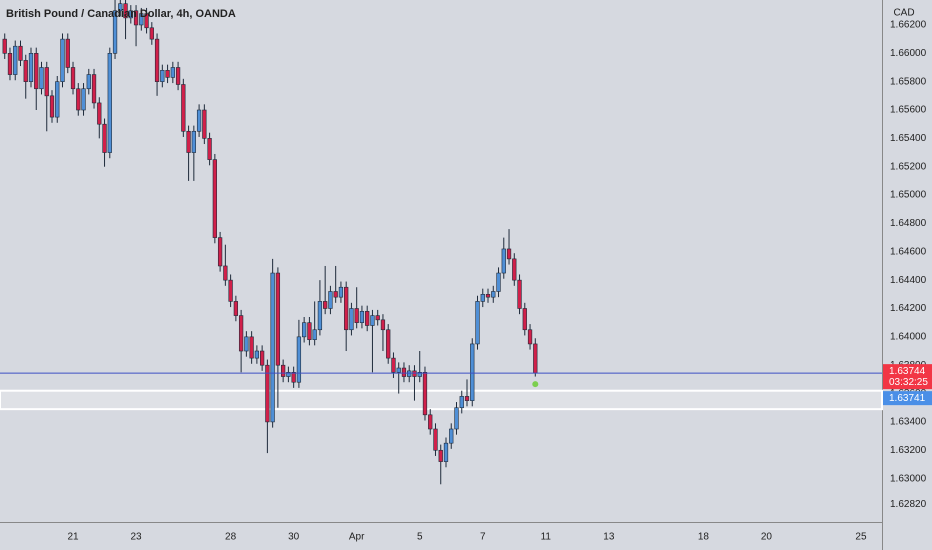 The image size is (932, 550). I want to click on y-tick-label: 1.63400, so click(908, 422).